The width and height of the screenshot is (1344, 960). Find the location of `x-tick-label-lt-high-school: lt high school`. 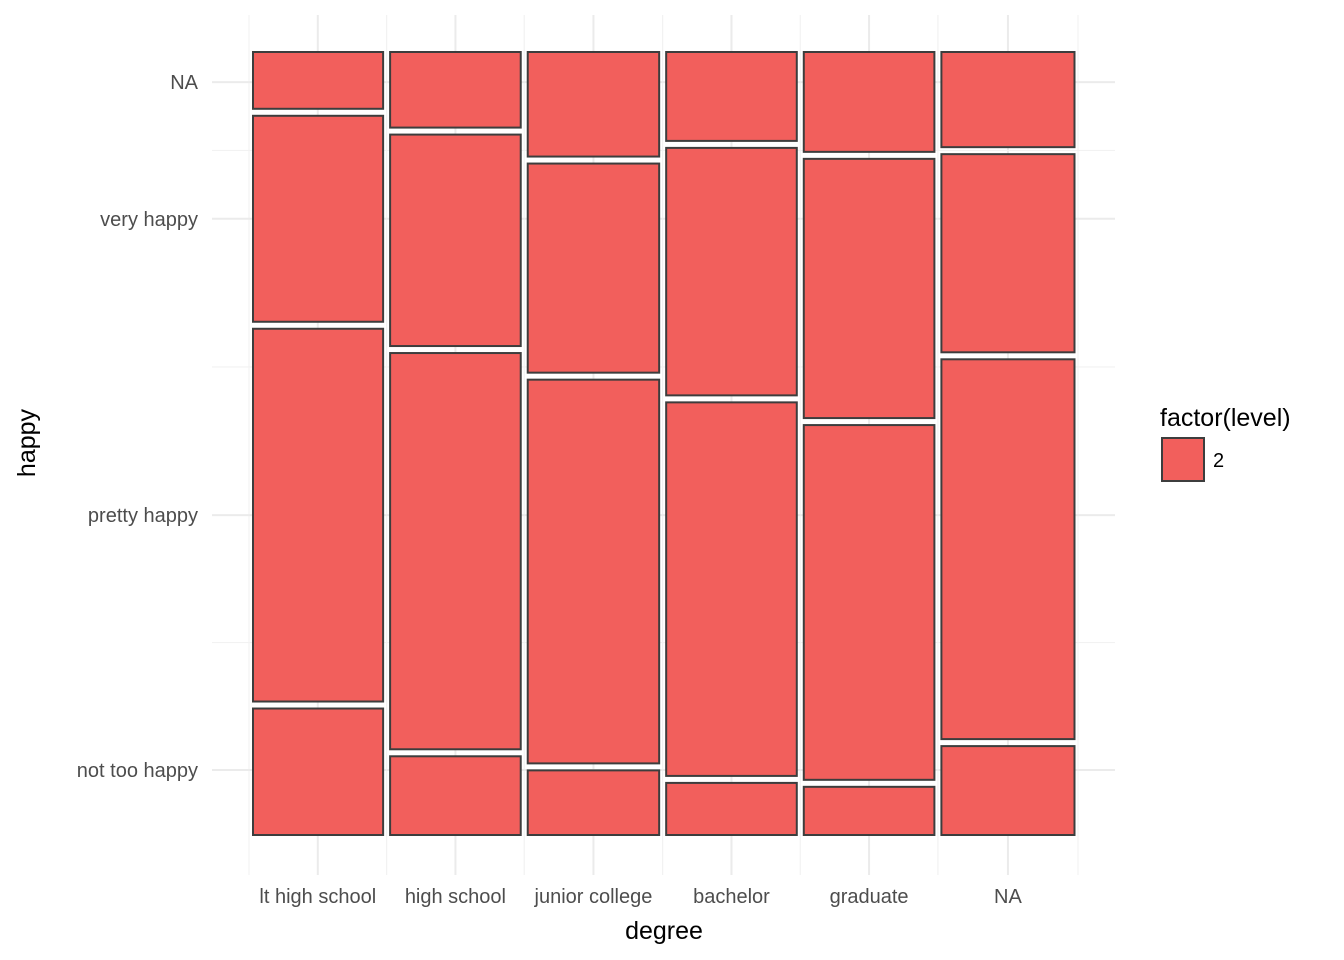

x-tick-label-lt-high-school: lt high school is located at coordinates (317, 897).